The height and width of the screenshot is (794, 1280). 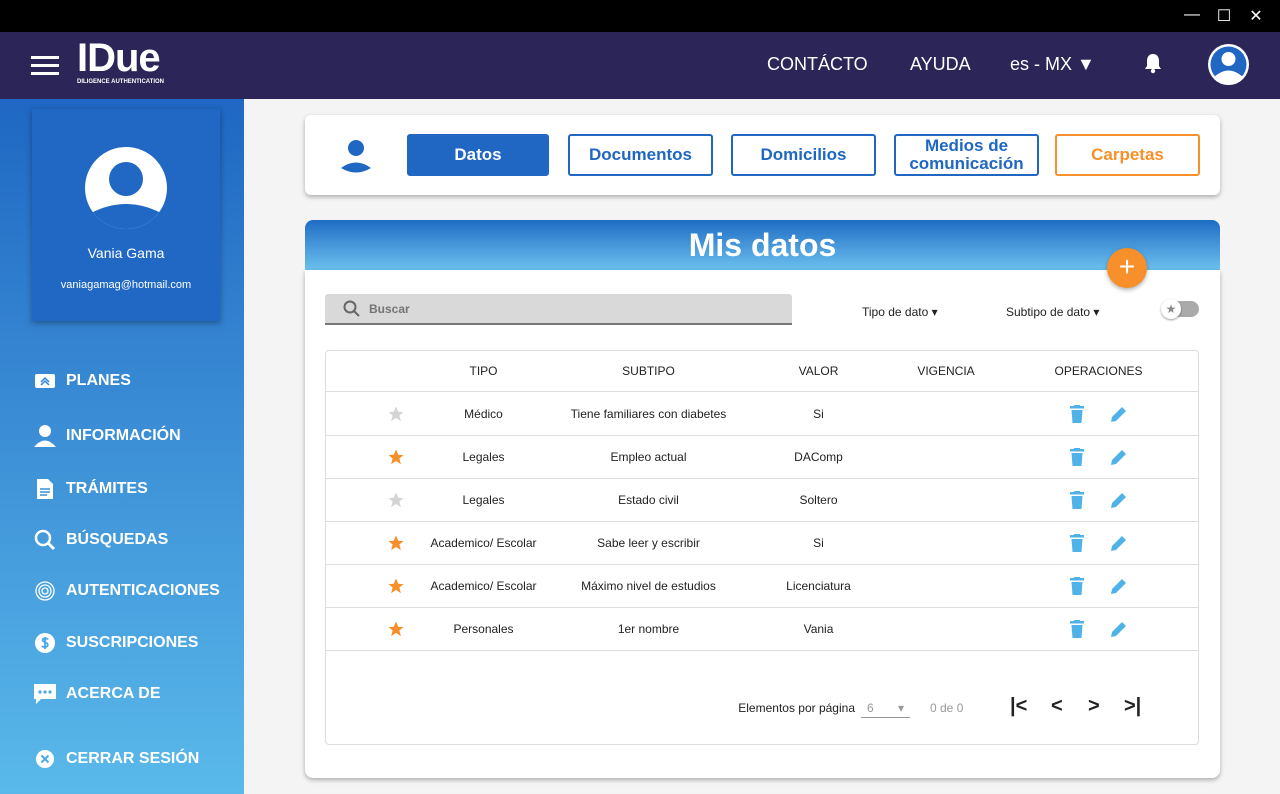 I want to click on cell-subtipo: Estado civil, so click(x=648, y=500).